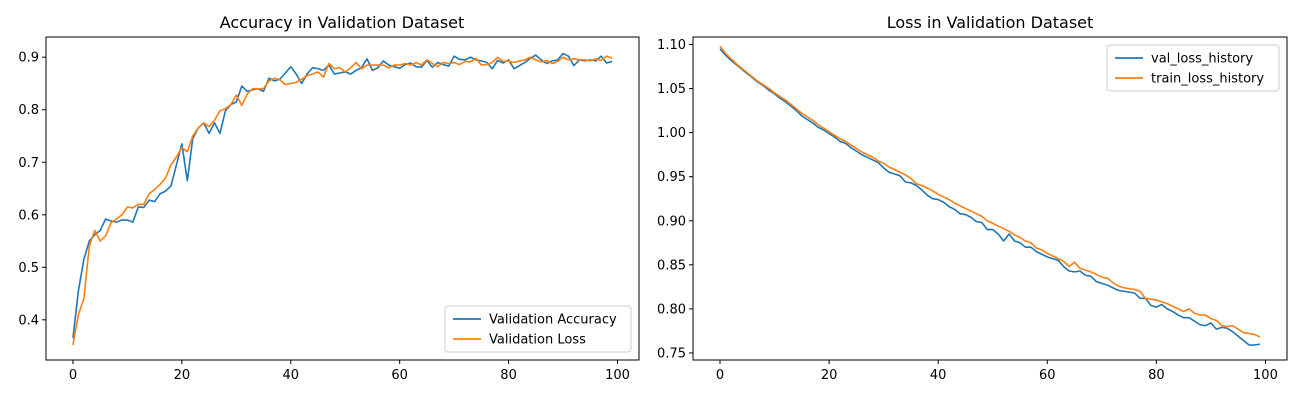 Image resolution: width=1300 pixels, height=400 pixels. Describe the element at coordinates (671, 45) in the screenshot. I see `loss-y-tick-label: 1.10` at that location.